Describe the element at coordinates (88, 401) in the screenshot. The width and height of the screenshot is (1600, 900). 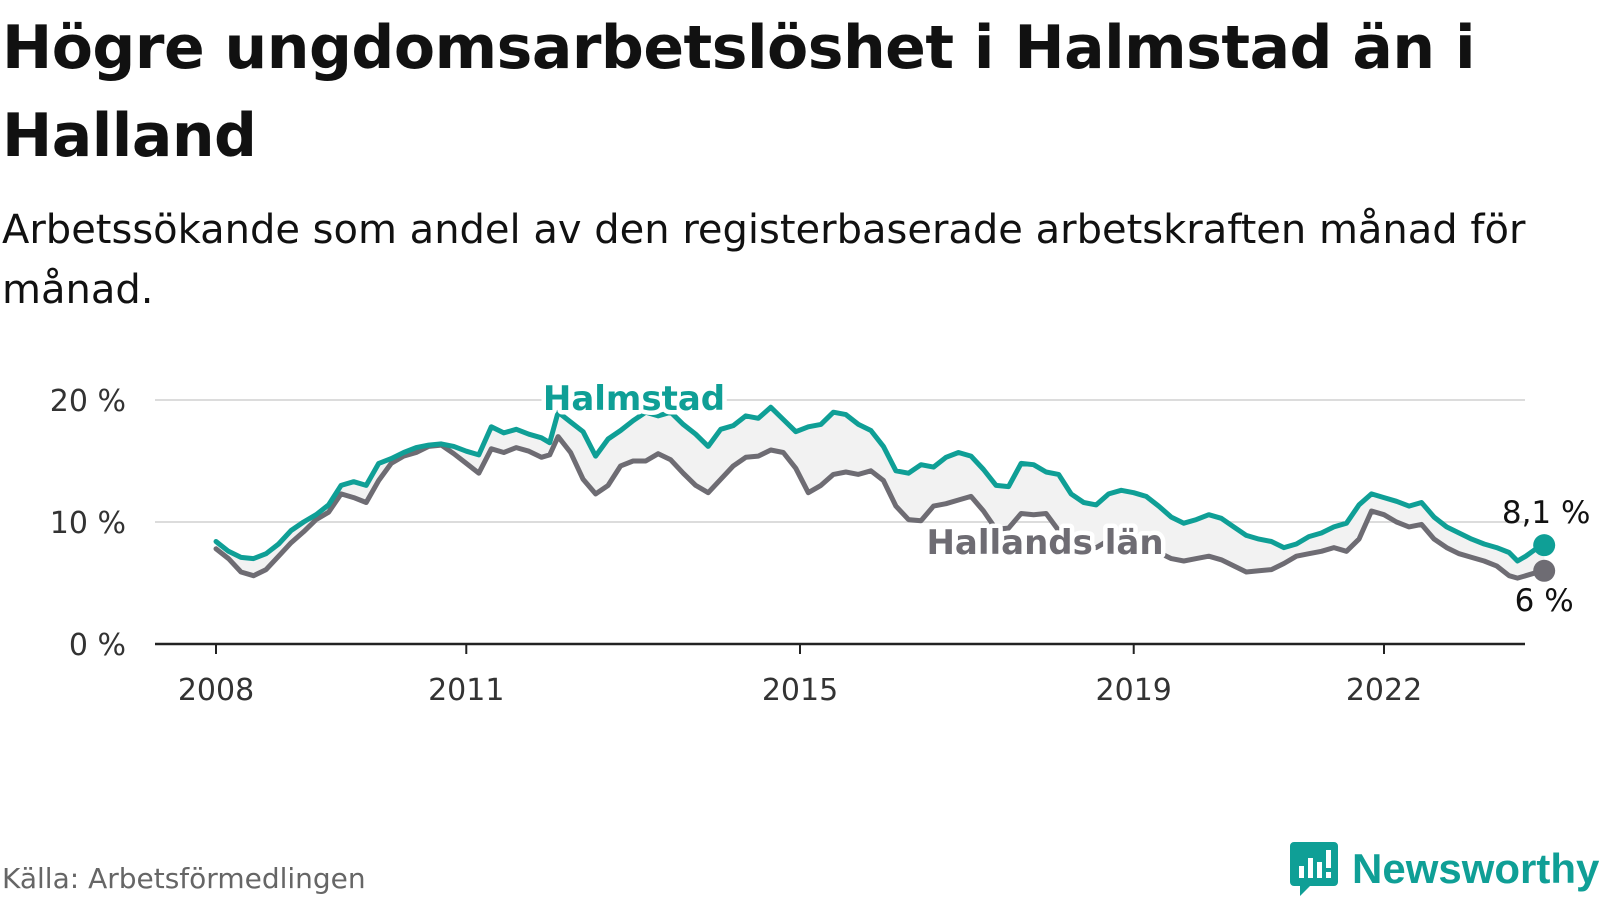
I see `y-tick-label: 20 %` at that location.